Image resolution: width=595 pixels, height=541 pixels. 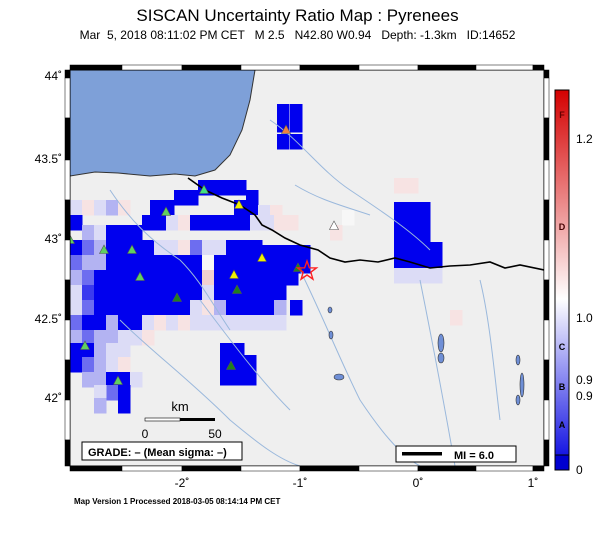 What do you see at coordinates (533, 483) in the screenshot?
I see `lon-tick: 1˚` at bounding box center [533, 483].